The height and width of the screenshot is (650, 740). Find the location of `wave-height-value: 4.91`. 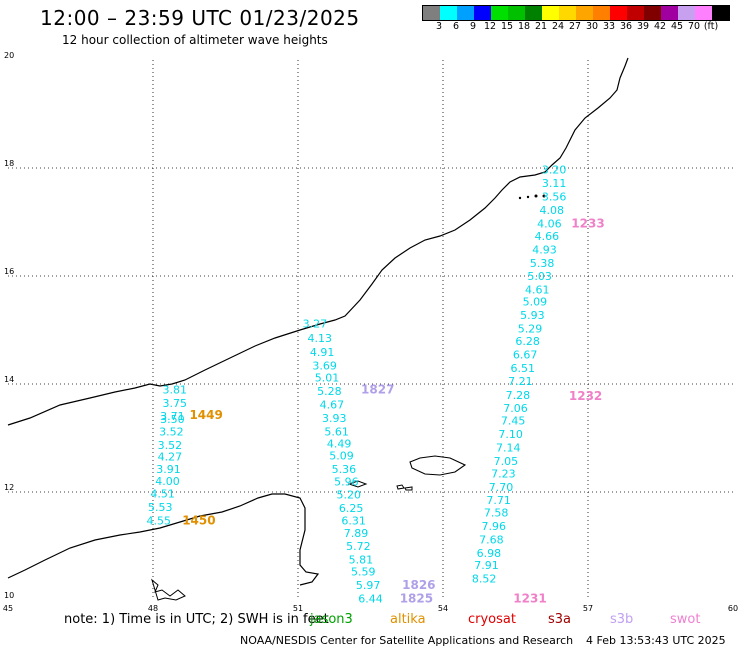

wave-height-value: 4.91 is located at coordinates (322, 352).